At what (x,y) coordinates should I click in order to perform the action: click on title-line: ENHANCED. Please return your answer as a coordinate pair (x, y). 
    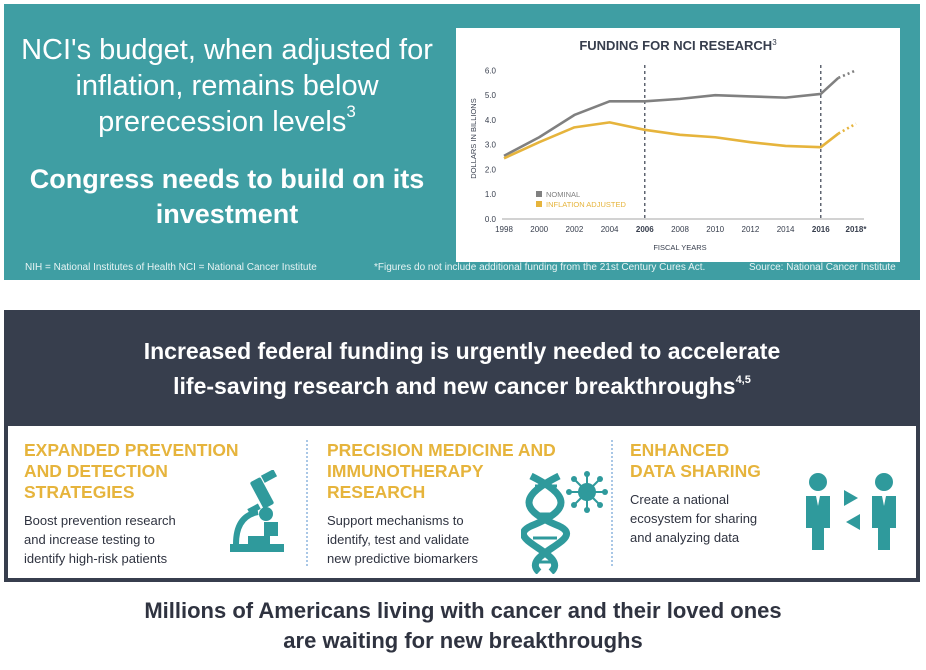
    Looking at the image, I should click on (680, 450).